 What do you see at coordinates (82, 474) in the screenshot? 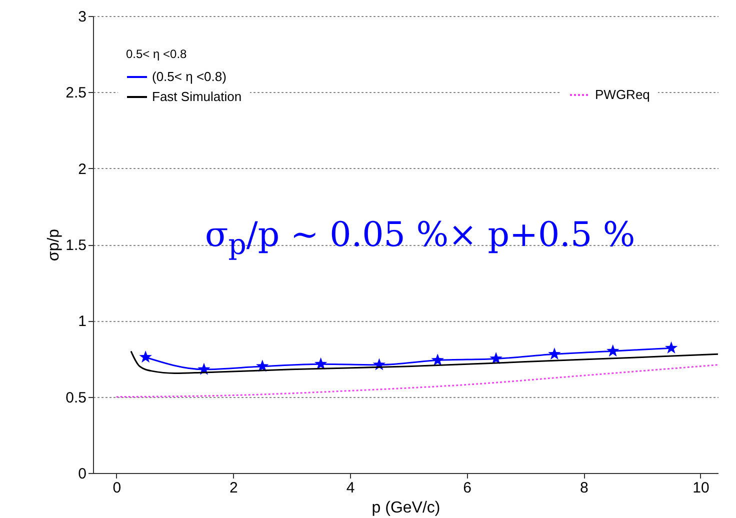
I see `y-tick-label: 0` at bounding box center [82, 474].